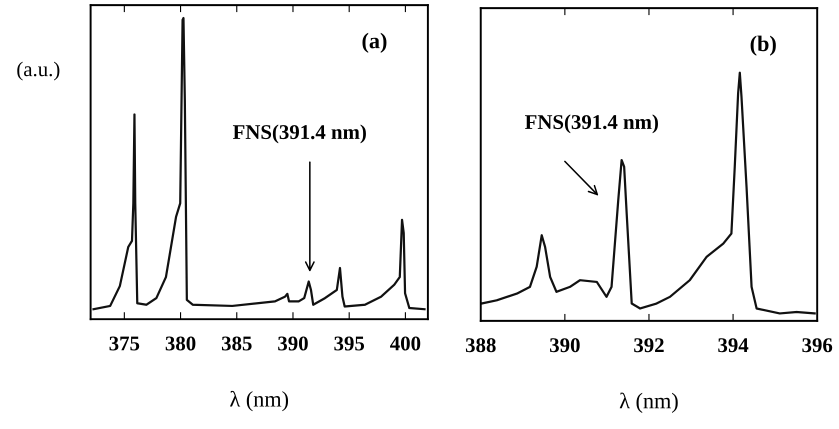 The image size is (839, 429). Describe the element at coordinates (181, 343) in the screenshot. I see `x-tick-label: 380` at that location.